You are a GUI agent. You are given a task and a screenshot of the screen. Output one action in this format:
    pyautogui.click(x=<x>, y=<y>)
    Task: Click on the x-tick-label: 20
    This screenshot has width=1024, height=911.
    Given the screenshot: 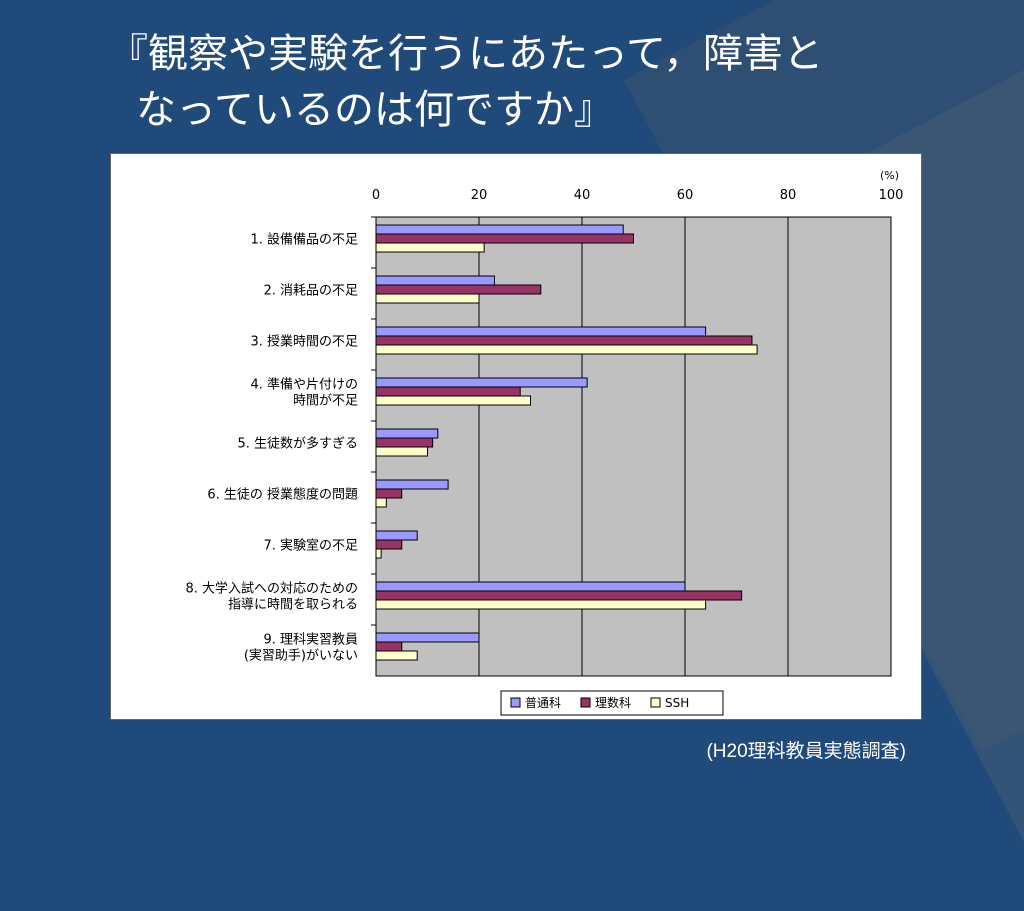 What is the action you would take?
    pyautogui.click(x=479, y=195)
    